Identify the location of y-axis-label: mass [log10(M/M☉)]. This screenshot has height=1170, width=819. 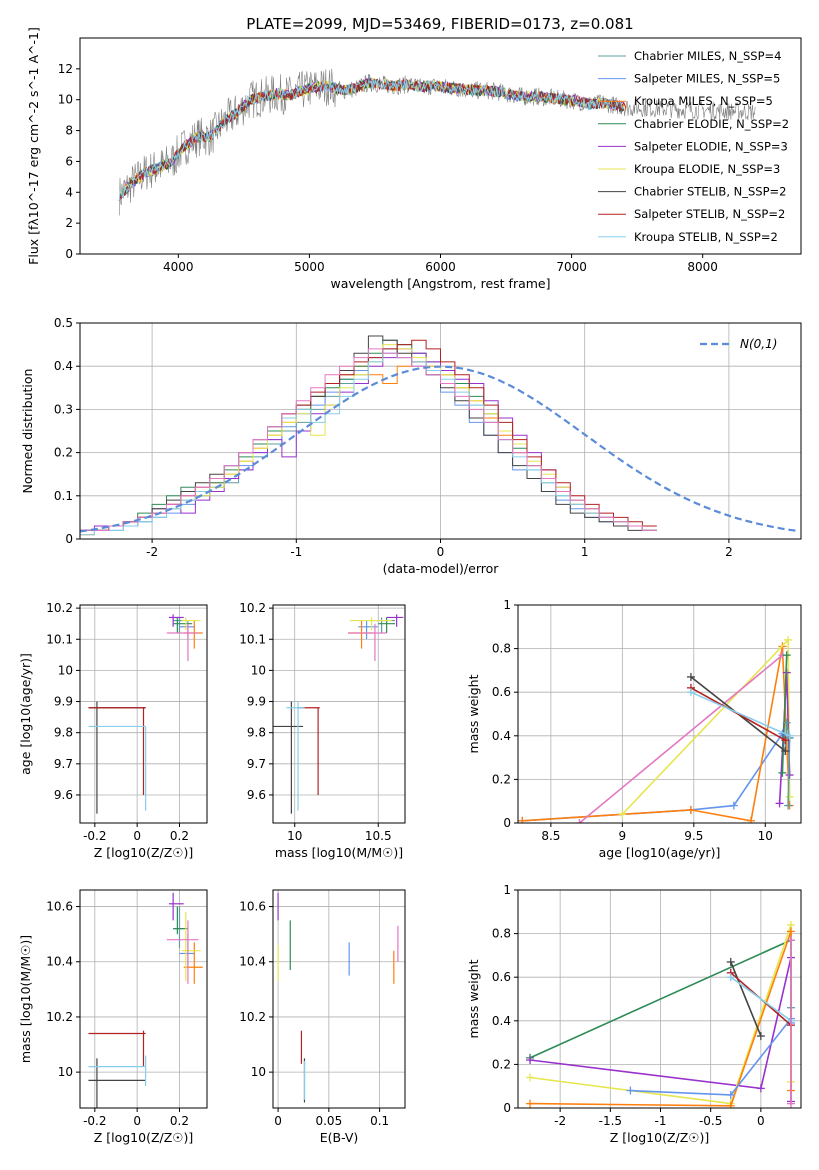
(25, 999).